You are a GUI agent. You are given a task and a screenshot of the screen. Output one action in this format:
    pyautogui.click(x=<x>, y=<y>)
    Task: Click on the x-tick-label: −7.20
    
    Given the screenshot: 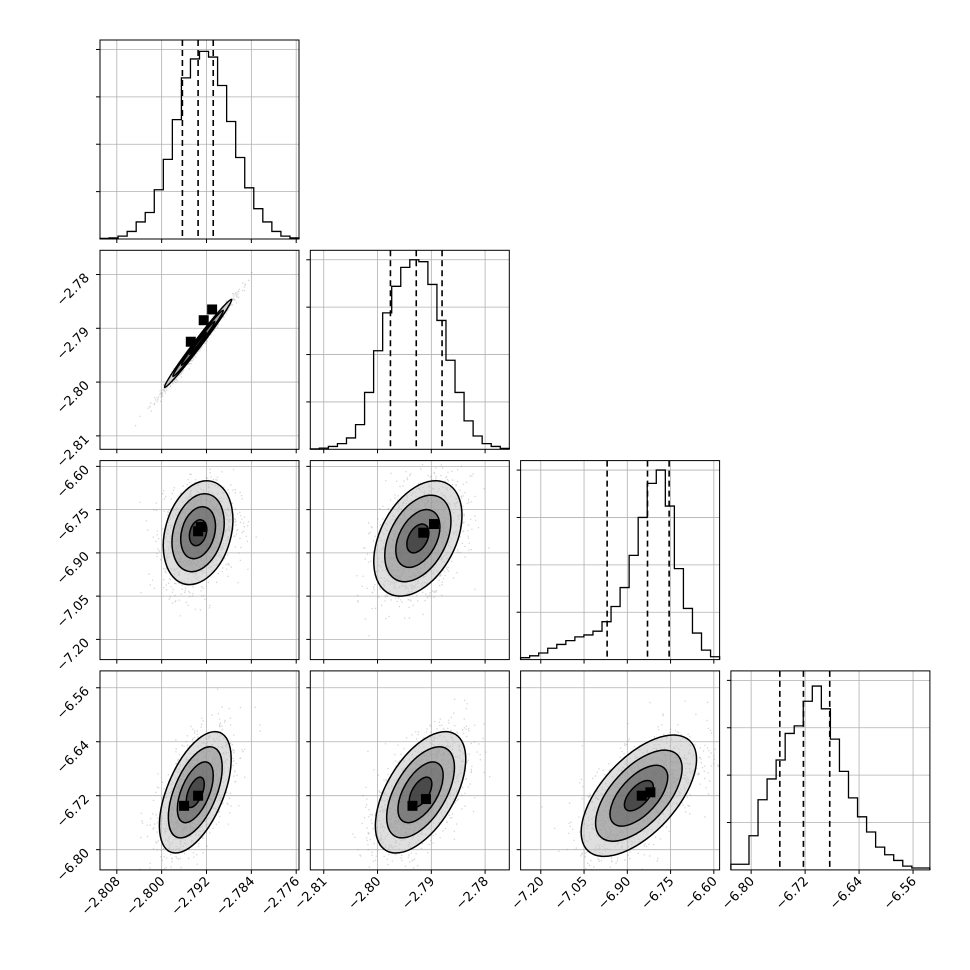 What is the action you would take?
    pyautogui.click(x=528, y=893)
    